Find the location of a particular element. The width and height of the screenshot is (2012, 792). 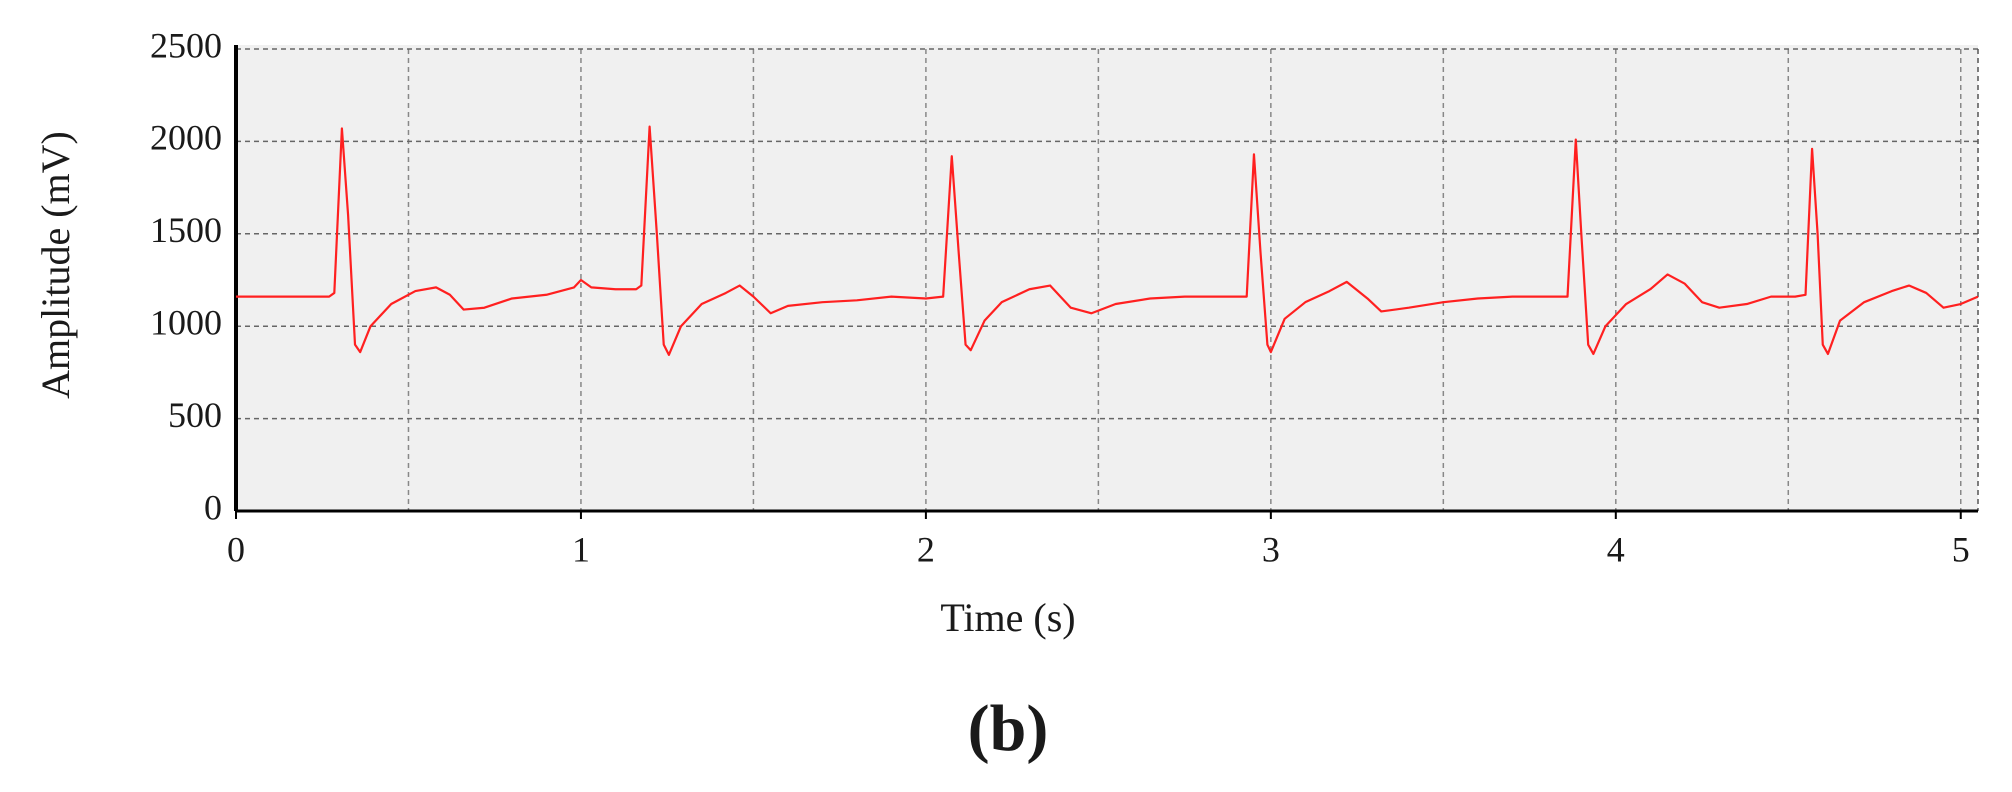

caption: (b) is located at coordinates (1008, 728).